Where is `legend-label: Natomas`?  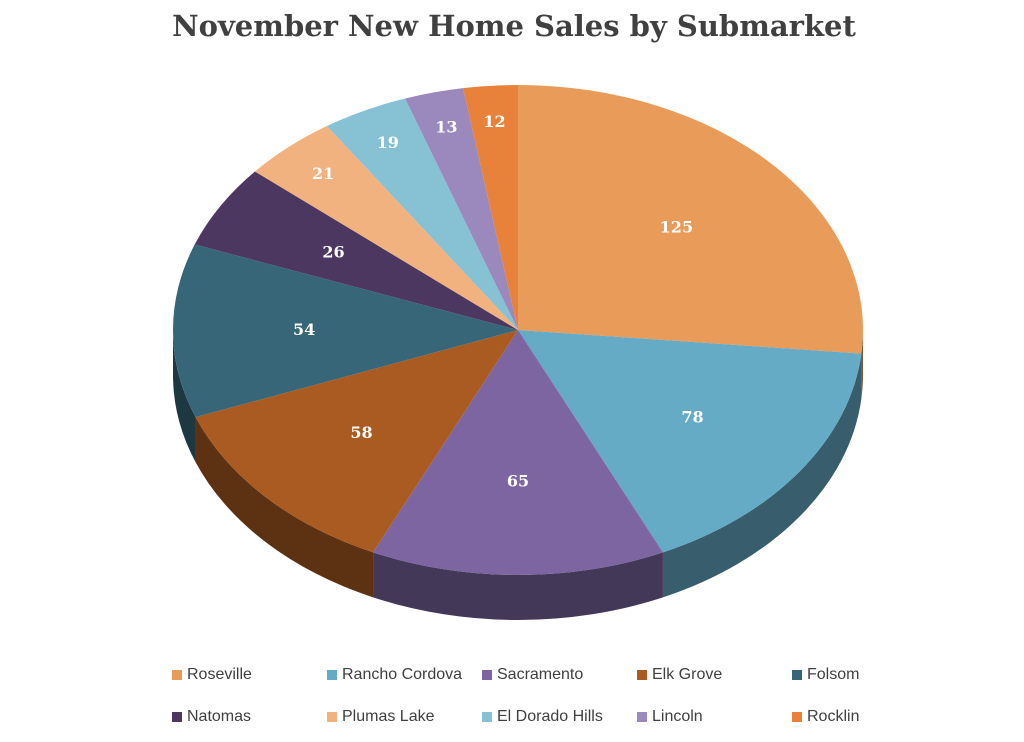
legend-label: Natomas is located at coordinates (219, 716).